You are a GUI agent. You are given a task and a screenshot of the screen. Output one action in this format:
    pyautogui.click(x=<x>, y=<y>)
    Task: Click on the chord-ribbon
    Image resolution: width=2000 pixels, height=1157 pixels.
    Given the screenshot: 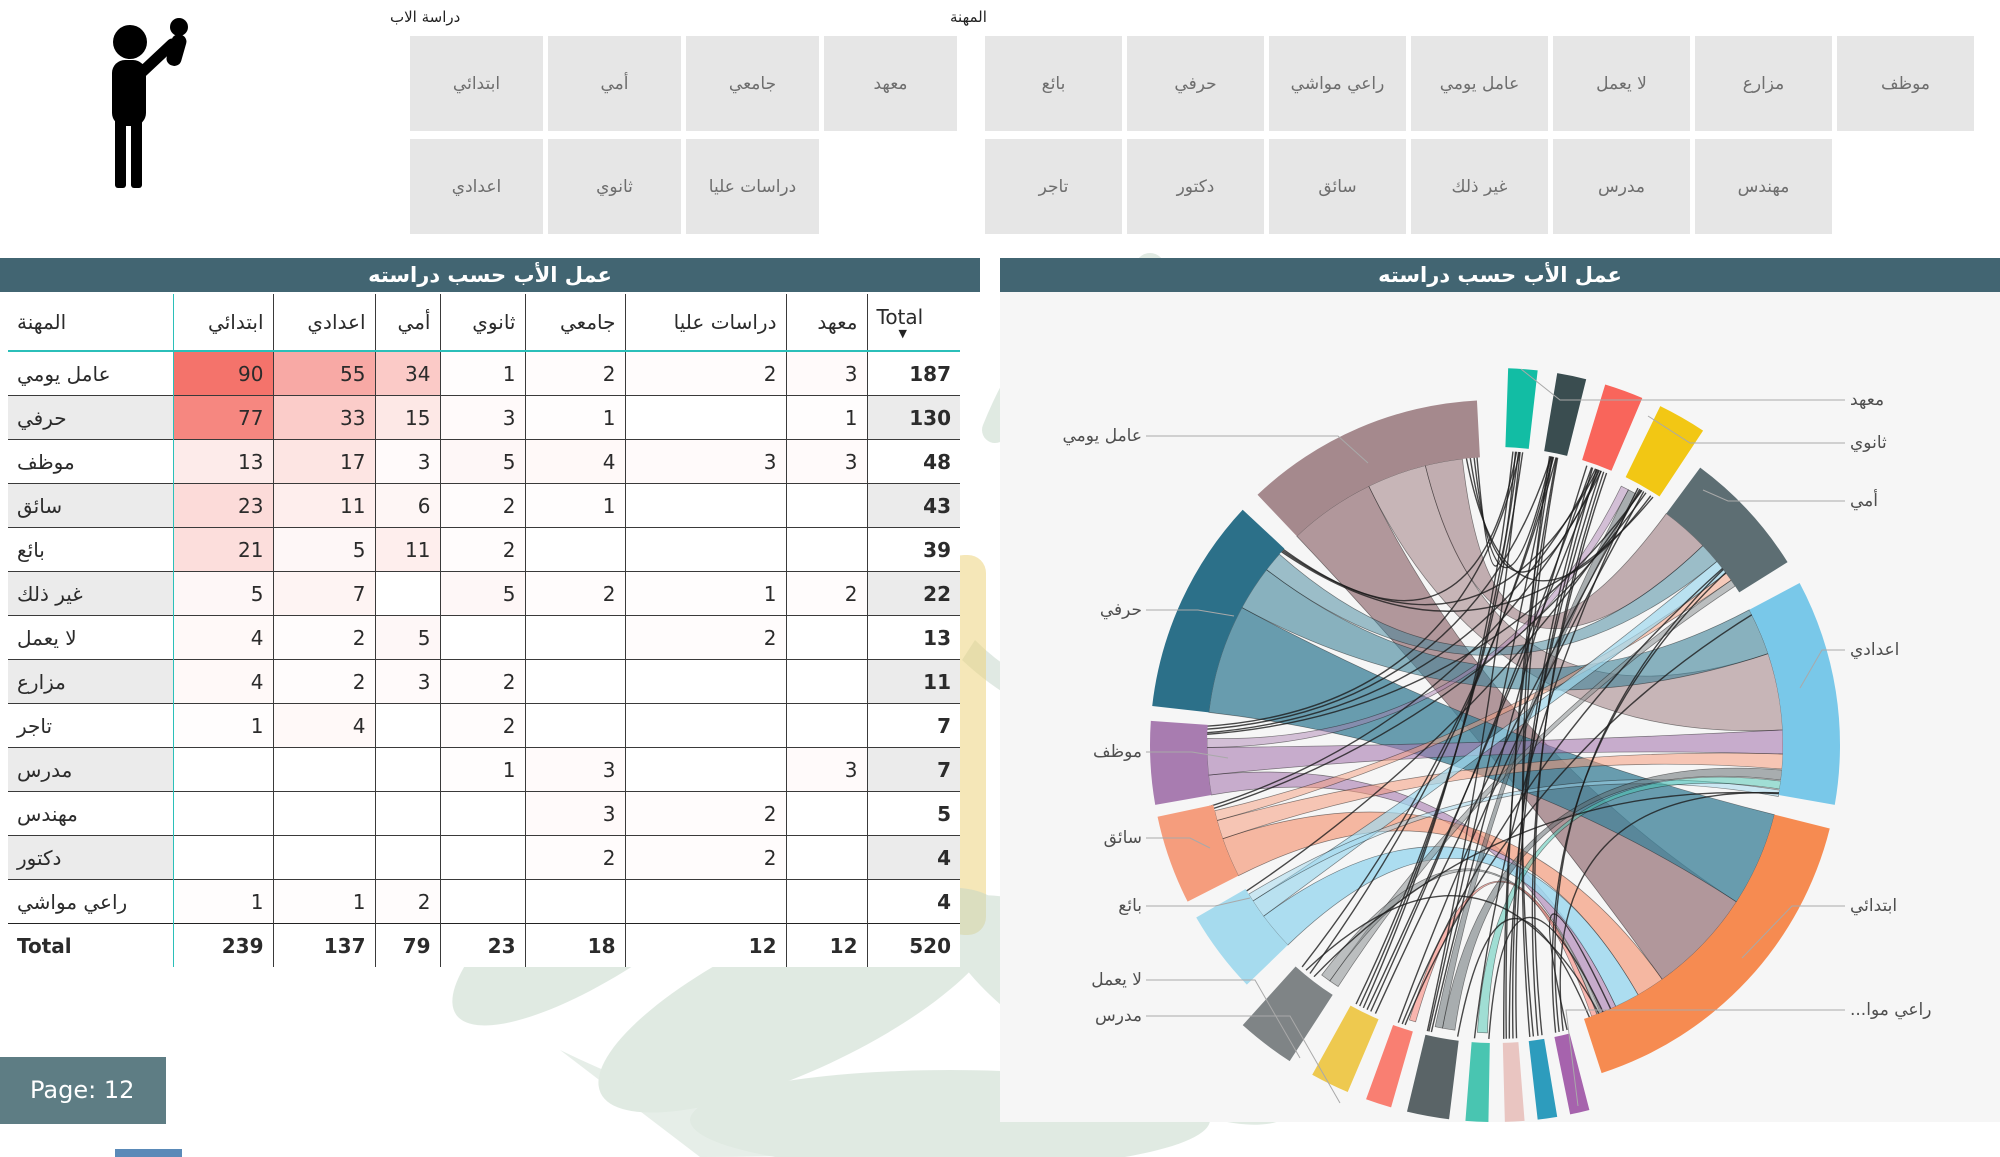 What is the action you would take?
    pyautogui.click(x=1450, y=926)
    